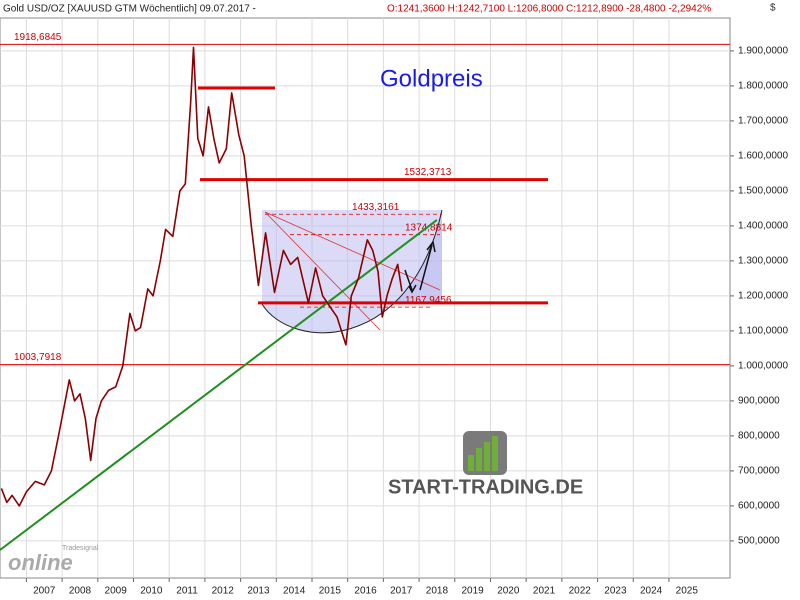  Describe the element at coordinates (485, 487) in the screenshot. I see `watermark: START-TRADING.DE` at that location.